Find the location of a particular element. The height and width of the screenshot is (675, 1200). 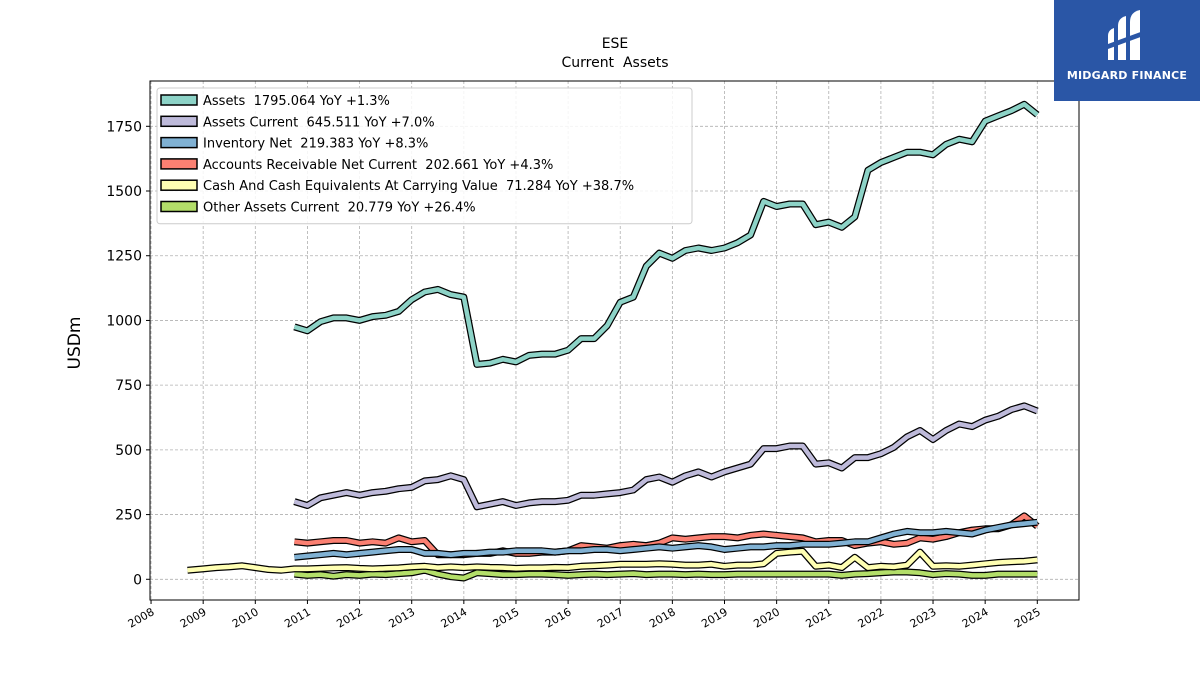

series-line-outline is located at coordinates (666, 456).